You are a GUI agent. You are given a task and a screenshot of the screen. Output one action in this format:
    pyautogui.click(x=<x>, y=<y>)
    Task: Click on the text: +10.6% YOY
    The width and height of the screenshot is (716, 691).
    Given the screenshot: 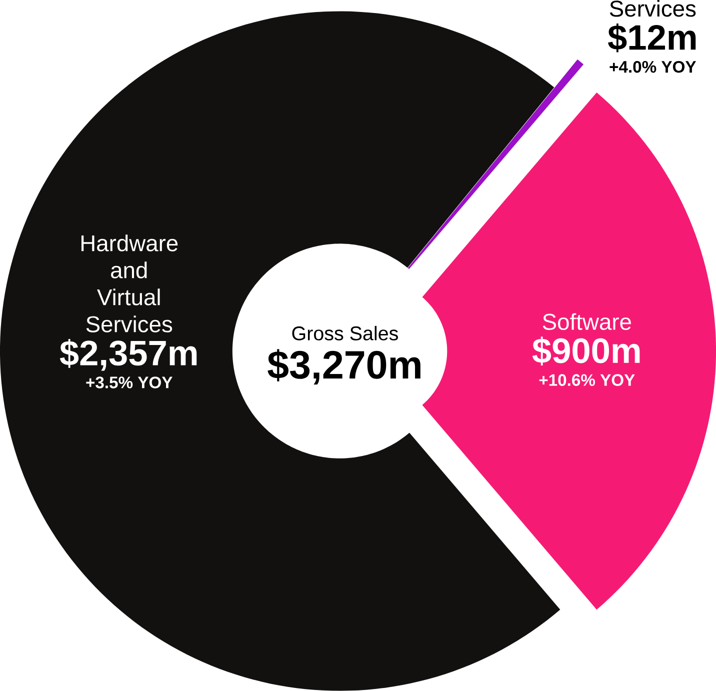 What is the action you would take?
    pyautogui.click(x=587, y=380)
    